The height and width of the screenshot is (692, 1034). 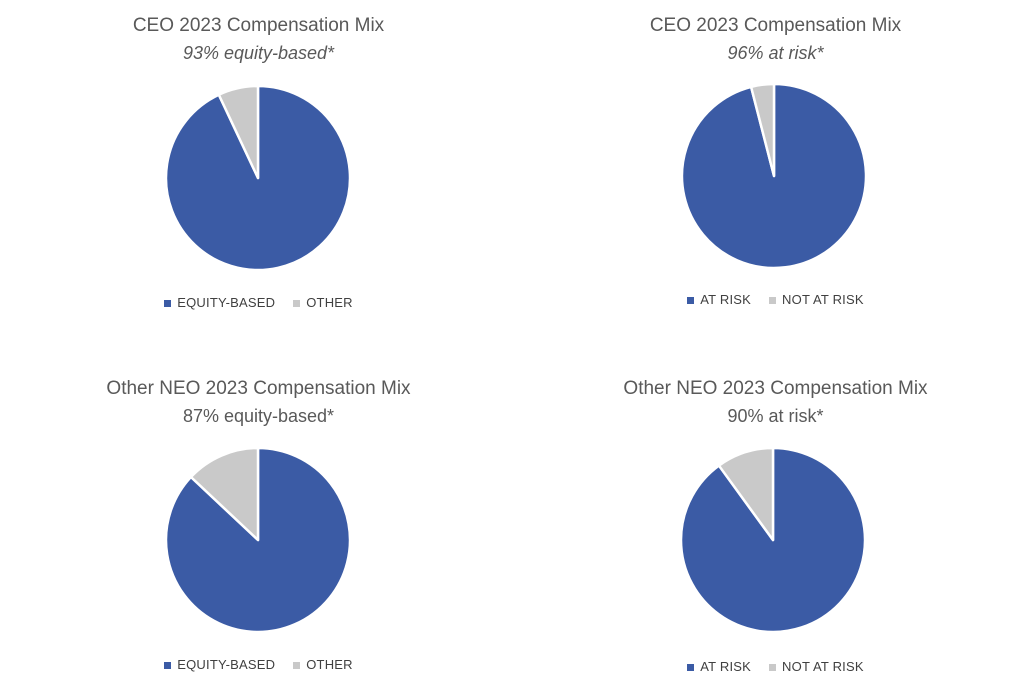 I want to click on pie-slice-equity-based, so click(x=258, y=178).